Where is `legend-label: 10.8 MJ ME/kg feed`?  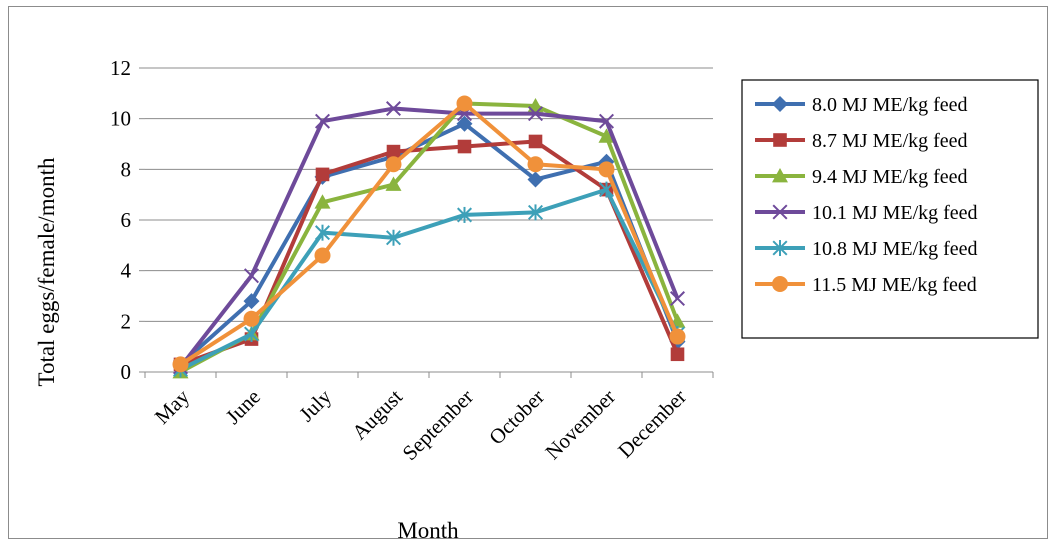
legend-label: 10.8 MJ ME/kg feed is located at coordinates (895, 249).